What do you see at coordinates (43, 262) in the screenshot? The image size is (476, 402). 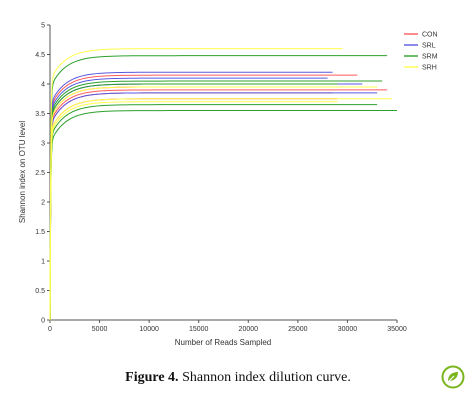 I see `y-tick-label: 1` at bounding box center [43, 262].